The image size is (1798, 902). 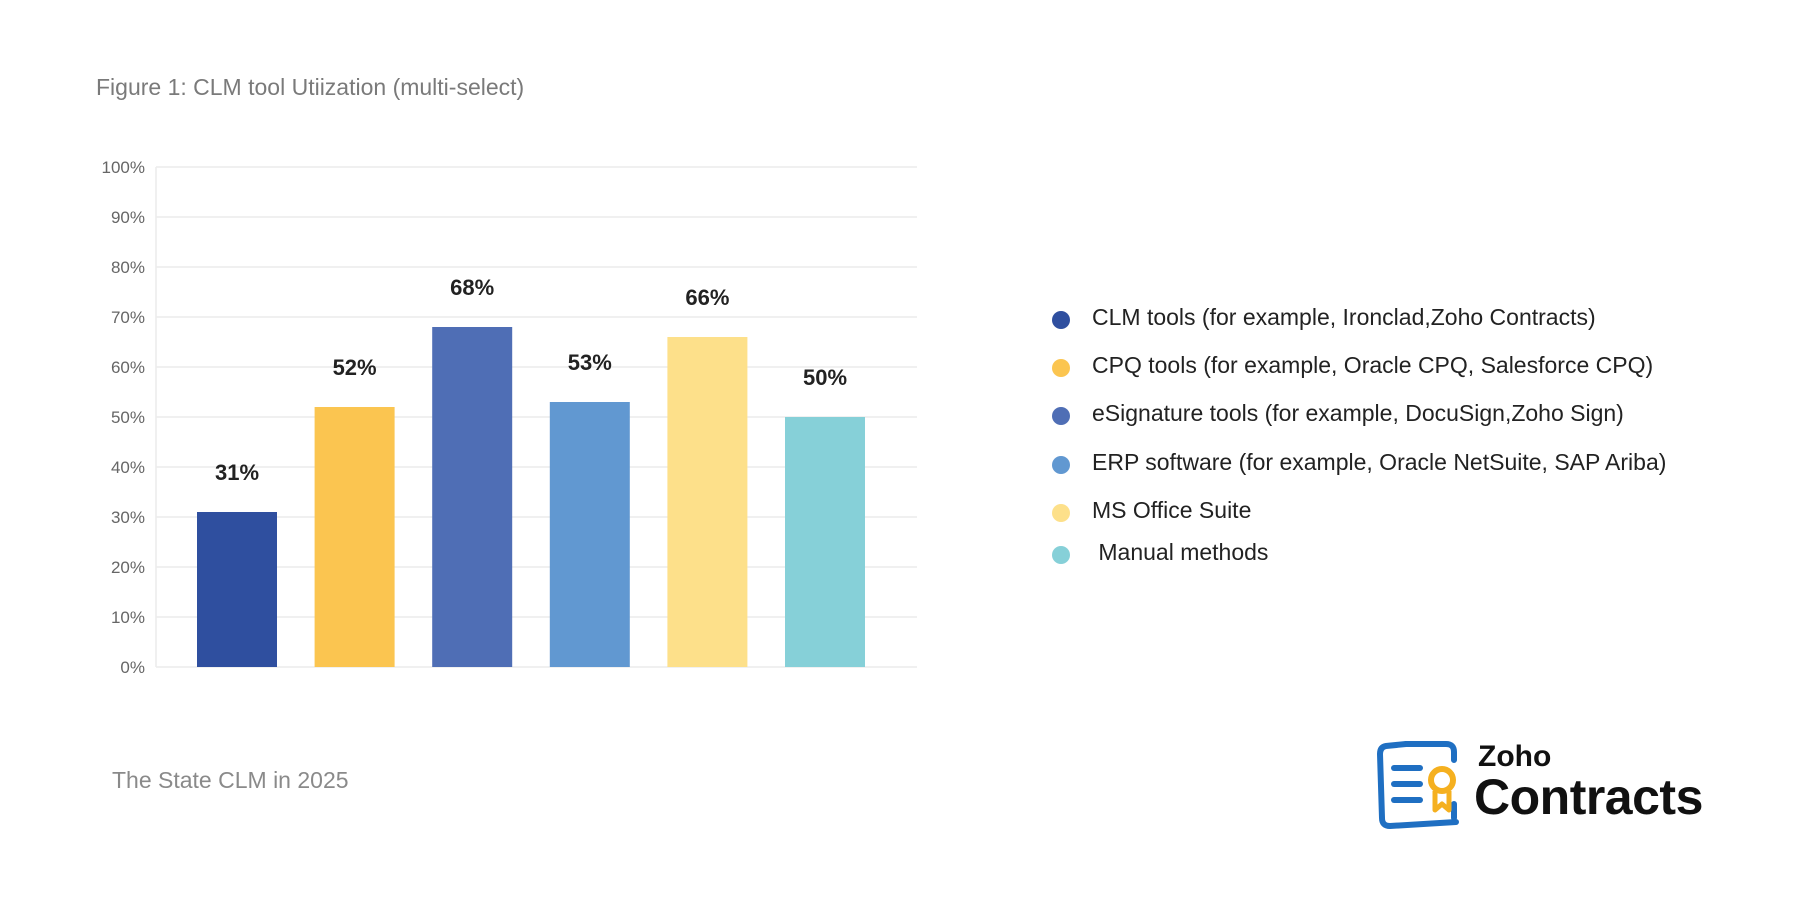 I want to click on data-label: 52%, so click(x=355, y=367).